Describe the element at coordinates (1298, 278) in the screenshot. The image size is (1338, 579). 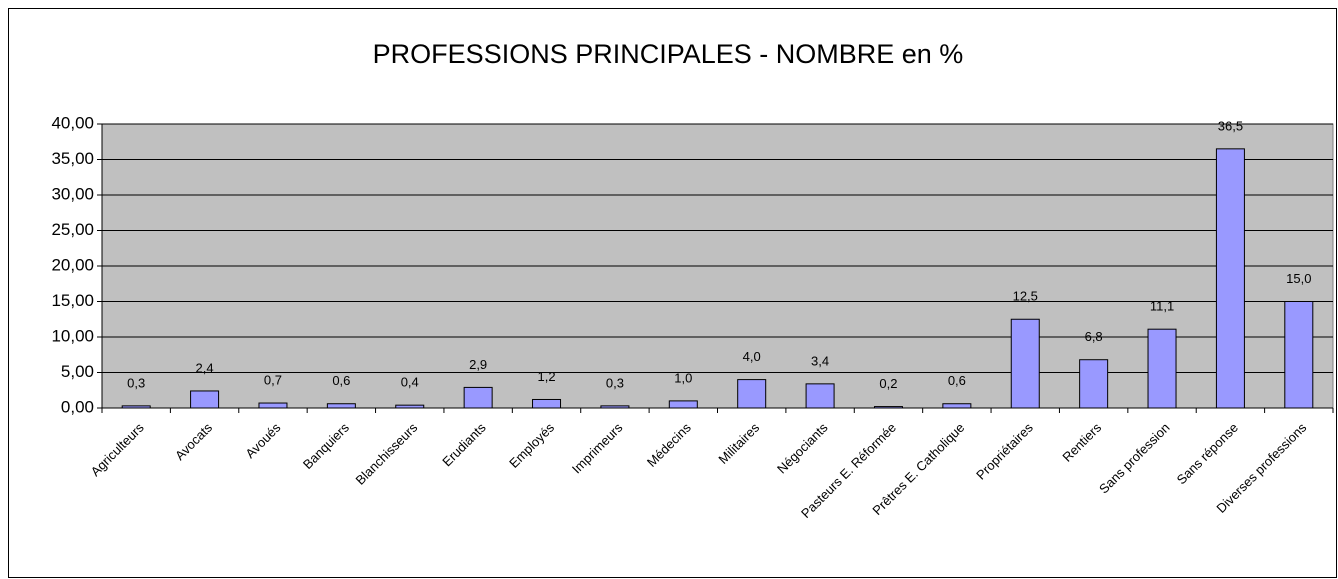
I see `data-label: 15,0` at that location.